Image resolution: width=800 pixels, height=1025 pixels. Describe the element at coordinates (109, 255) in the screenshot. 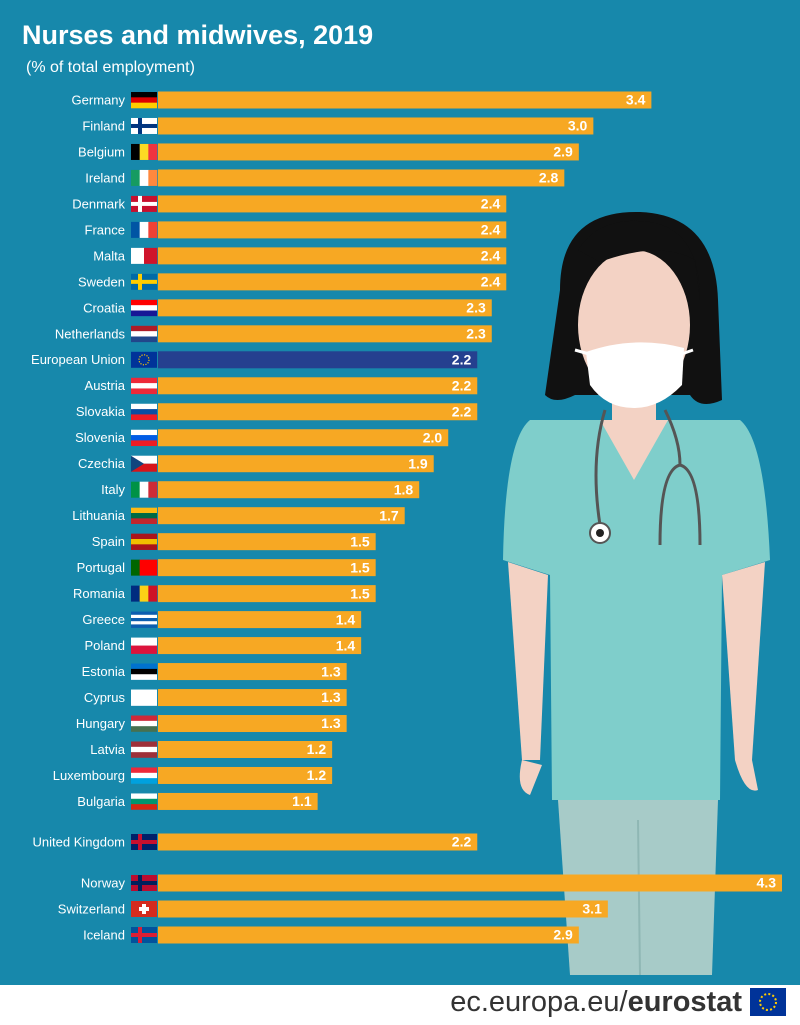

I see `category-label: Malta` at that location.